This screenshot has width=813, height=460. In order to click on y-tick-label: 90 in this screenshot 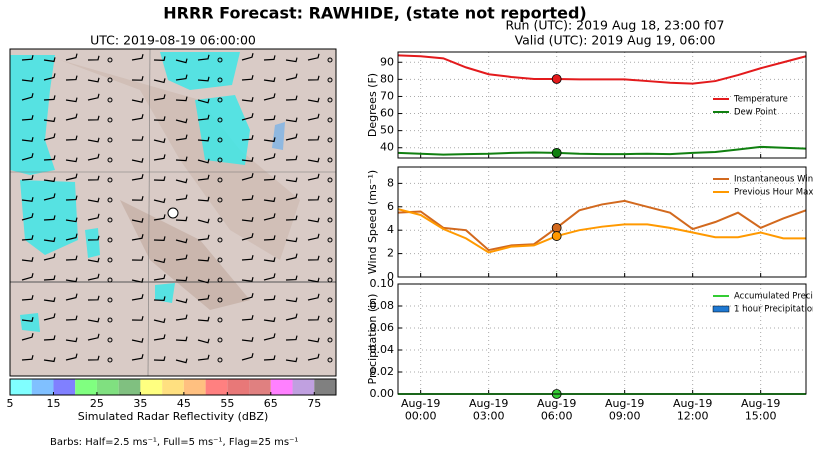, I will do `click(387, 61)`.